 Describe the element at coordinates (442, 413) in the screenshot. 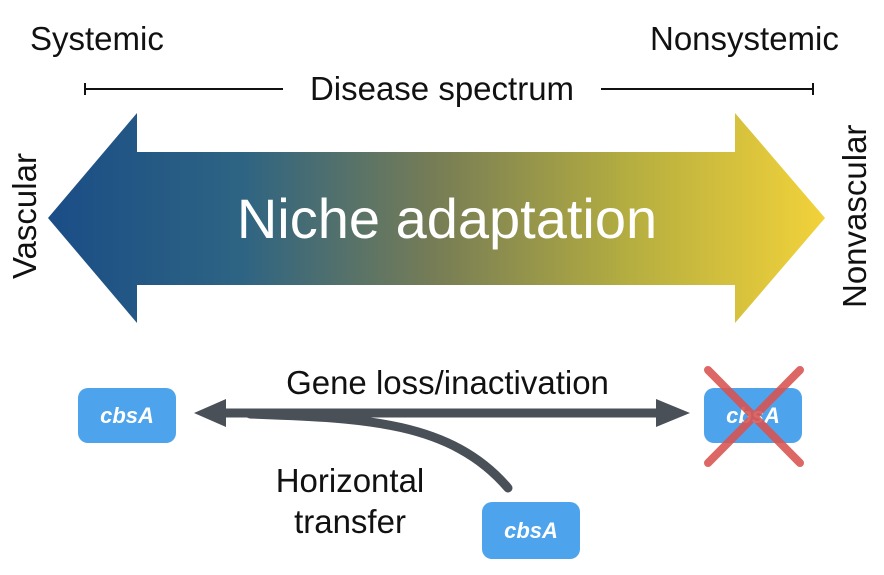

I see `gene-loss-arrow` at that location.